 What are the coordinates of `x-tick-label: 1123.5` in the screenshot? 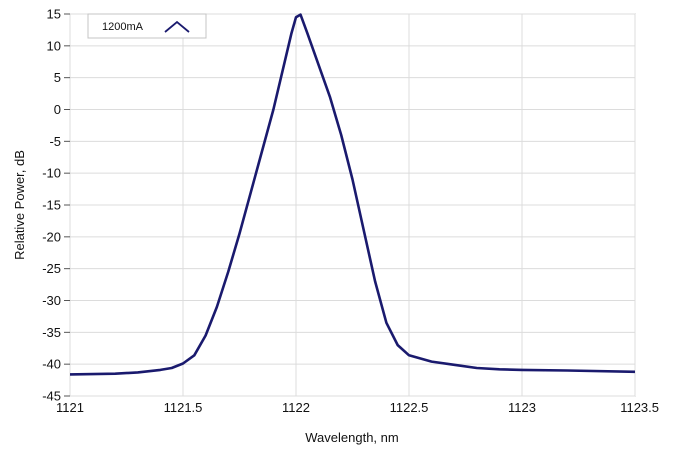 It's located at (639, 407).